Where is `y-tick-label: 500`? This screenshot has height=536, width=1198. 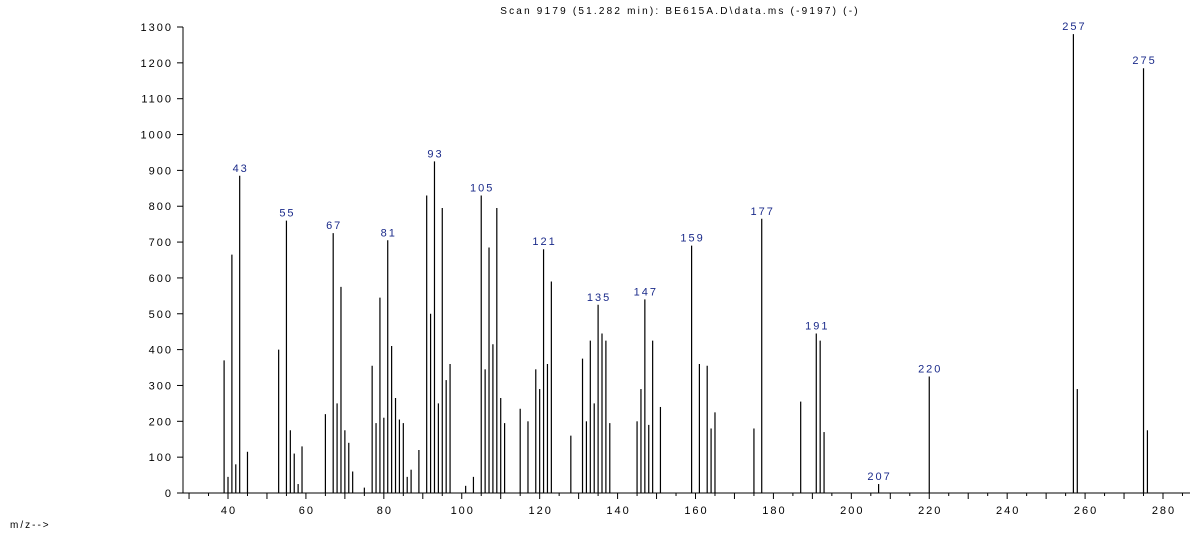 y-tick-label: 500 is located at coordinates (161, 315).